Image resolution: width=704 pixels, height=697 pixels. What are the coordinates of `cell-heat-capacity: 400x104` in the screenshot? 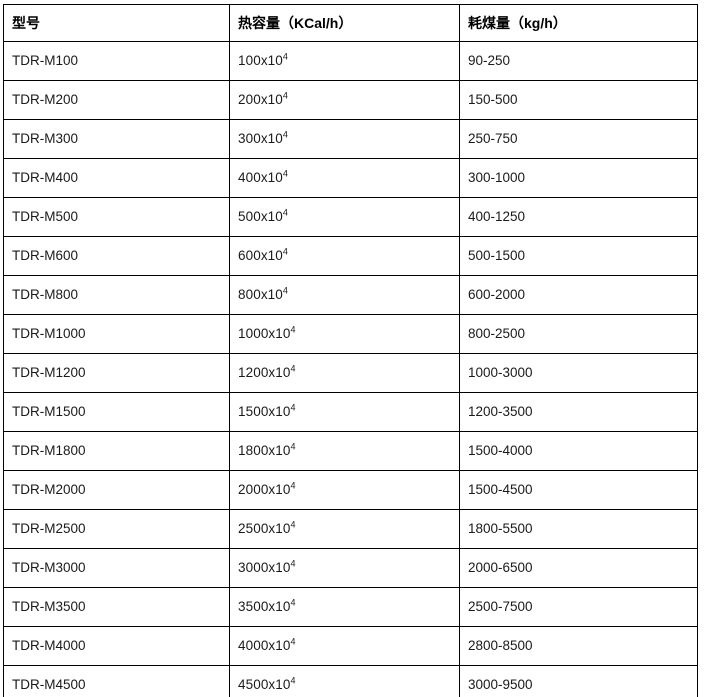 It's located at (344, 178).